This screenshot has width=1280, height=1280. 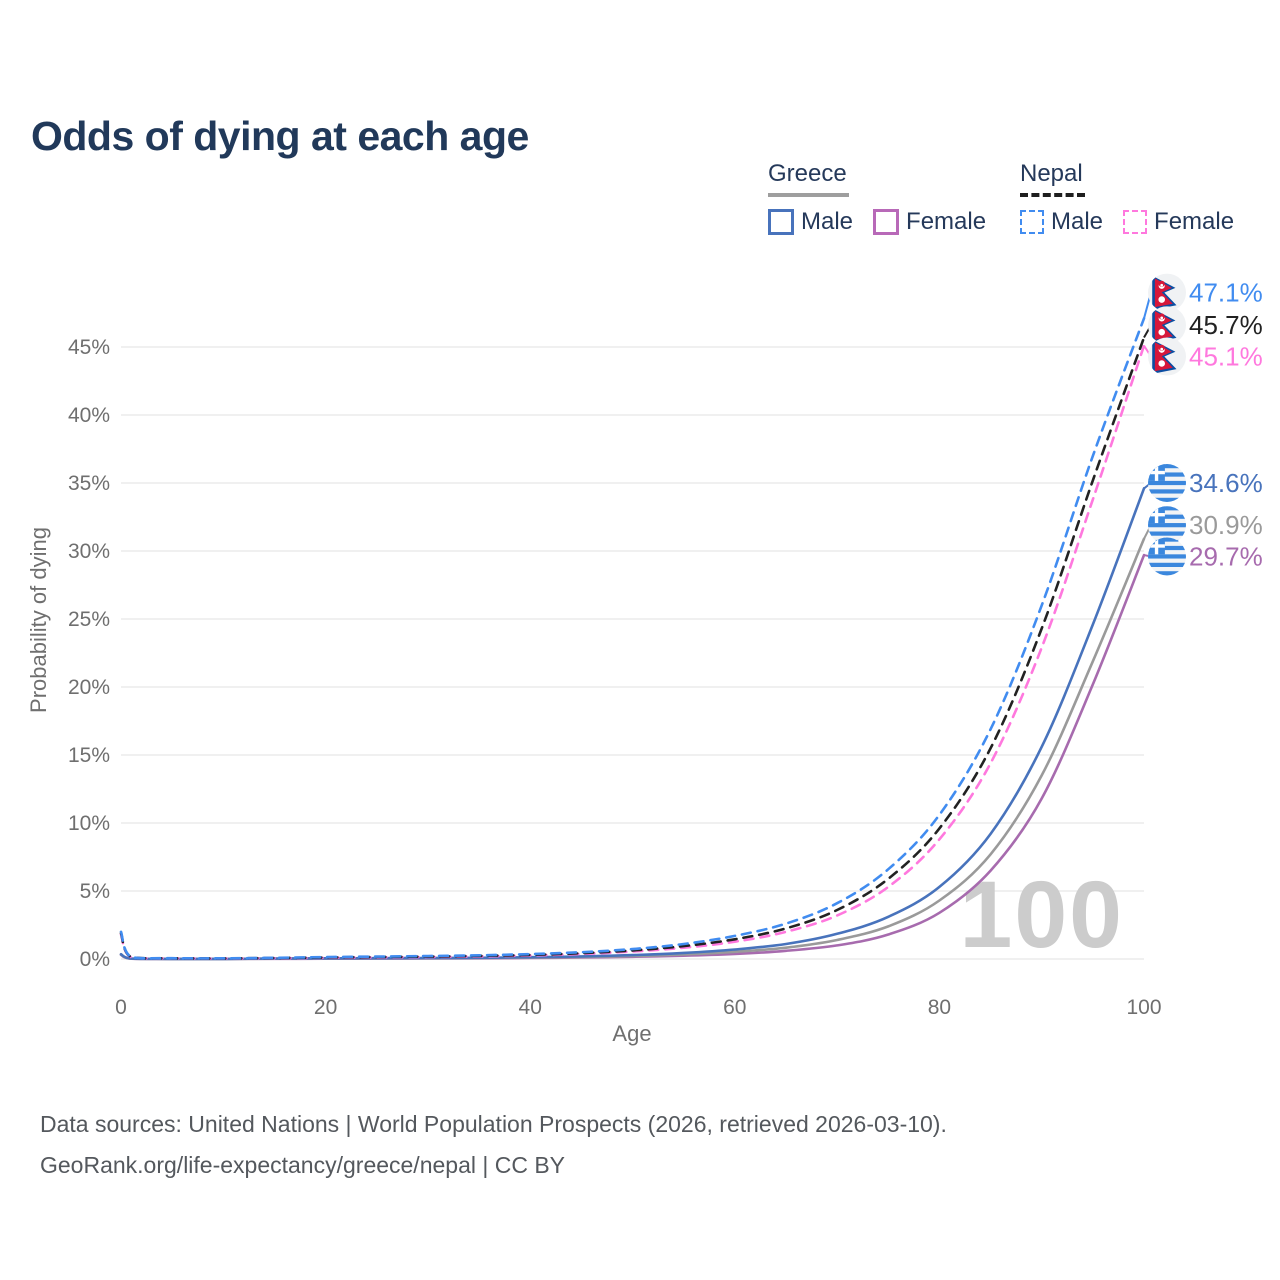 What do you see at coordinates (1226, 293) in the screenshot?
I see `end-label-nepal-male: 47.1%` at bounding box center [1226, 293].